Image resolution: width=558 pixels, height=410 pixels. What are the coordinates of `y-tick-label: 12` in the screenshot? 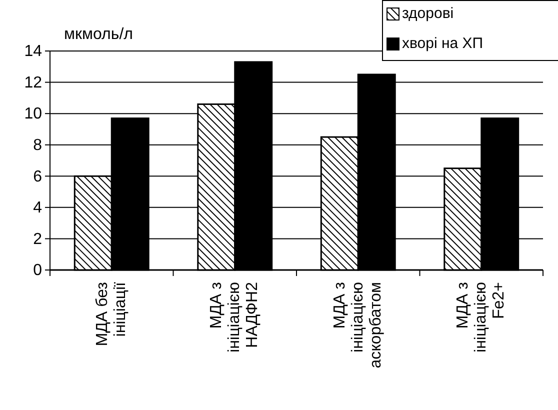 It's located at (33, 83).